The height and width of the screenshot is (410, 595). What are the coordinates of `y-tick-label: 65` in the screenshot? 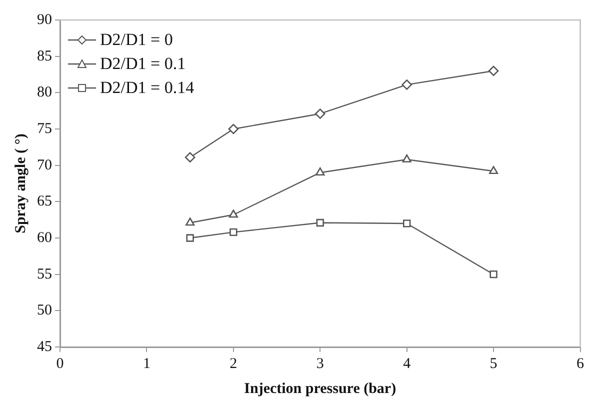 It's located at (44, 202).